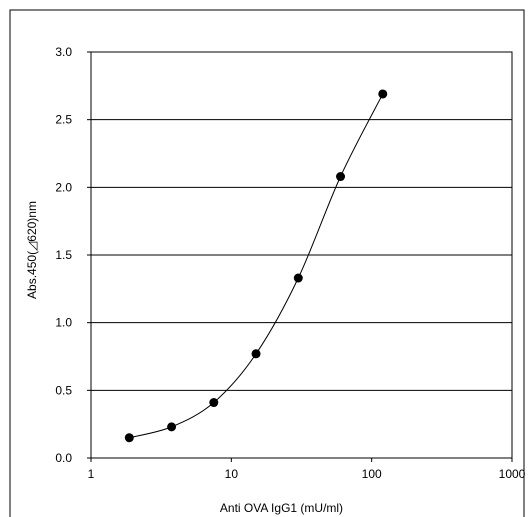  Describe the element at coordinates (307, 474) in the screenshot. I see `x-axis-tick-labels: 1 10 100 1000` at that location.